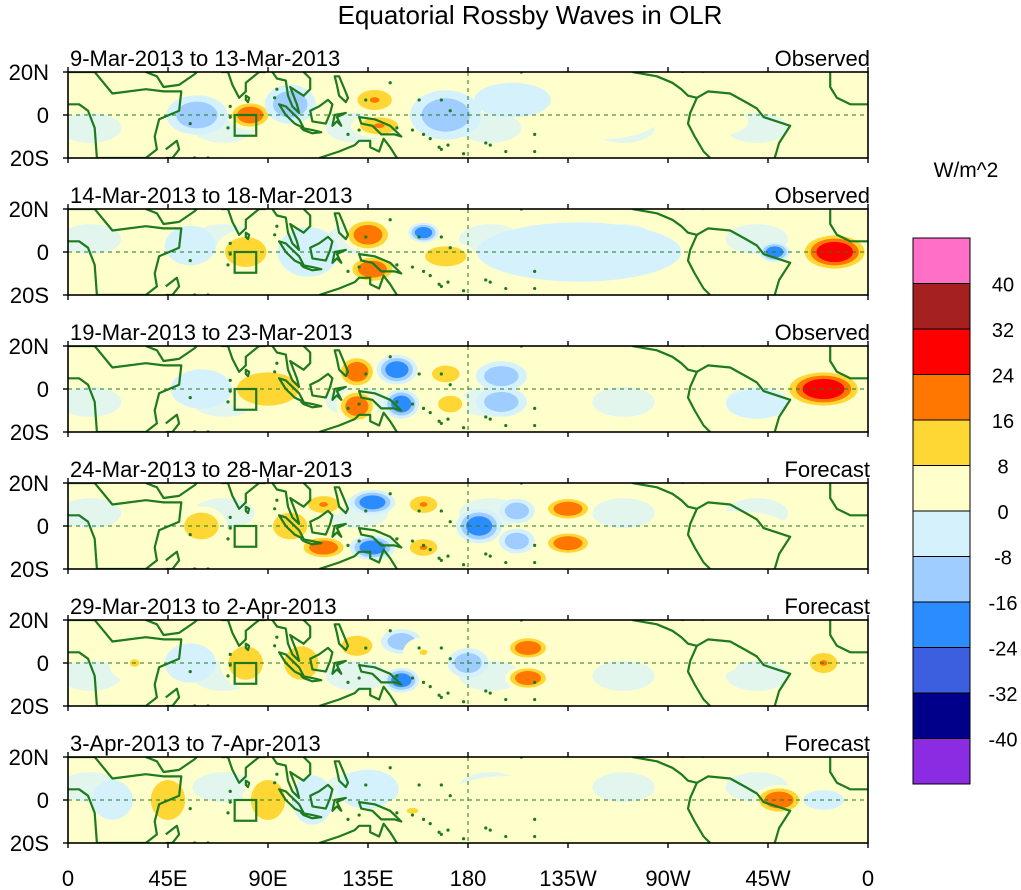  I want to click on index-box, so click(245, 673).